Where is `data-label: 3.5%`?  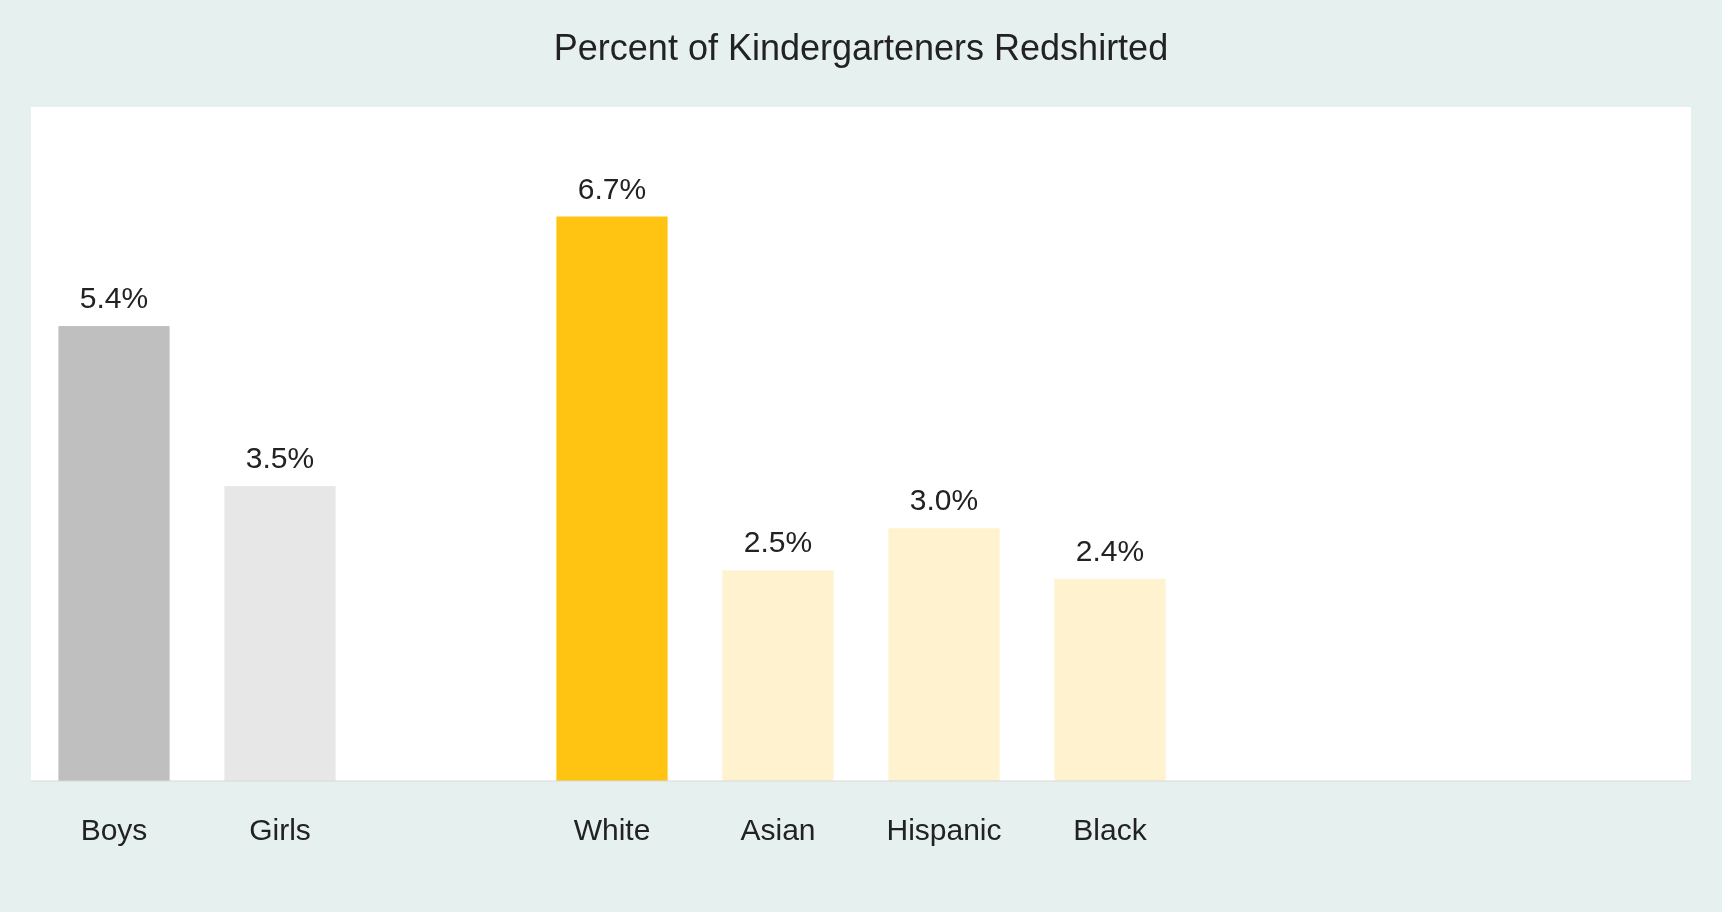 data-label: 3.5% is located at coordinates (280, 458).